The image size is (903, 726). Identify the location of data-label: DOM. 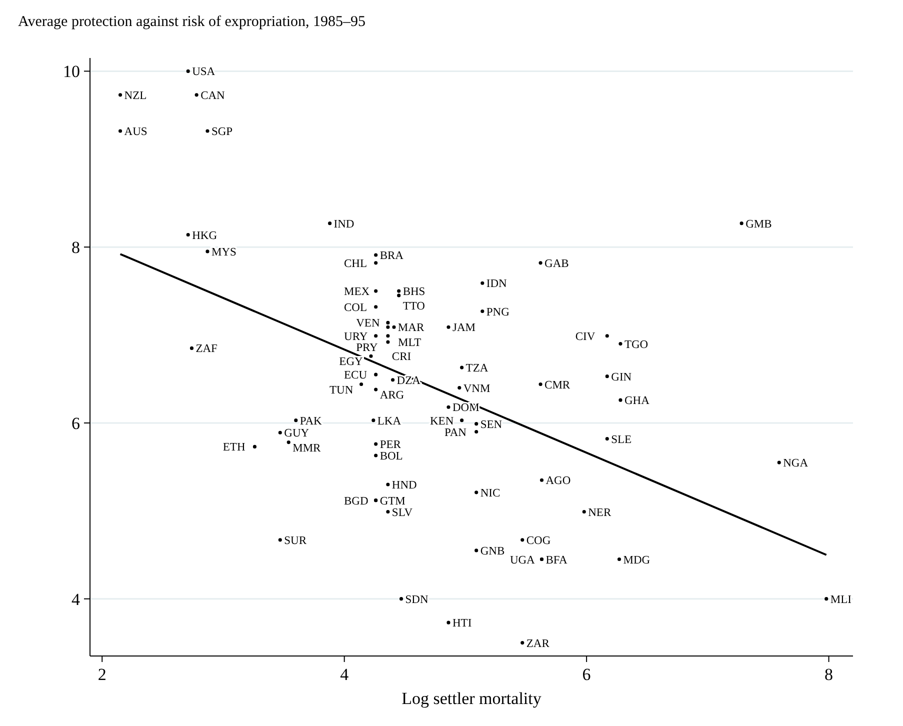
(466, 408).